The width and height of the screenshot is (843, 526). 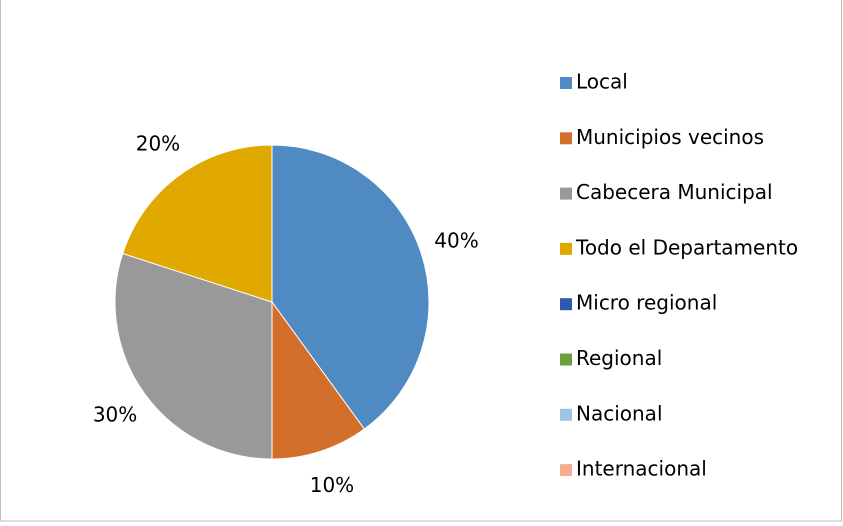 I want to click on legend-label: Nacional, so click(x=619, y=413).